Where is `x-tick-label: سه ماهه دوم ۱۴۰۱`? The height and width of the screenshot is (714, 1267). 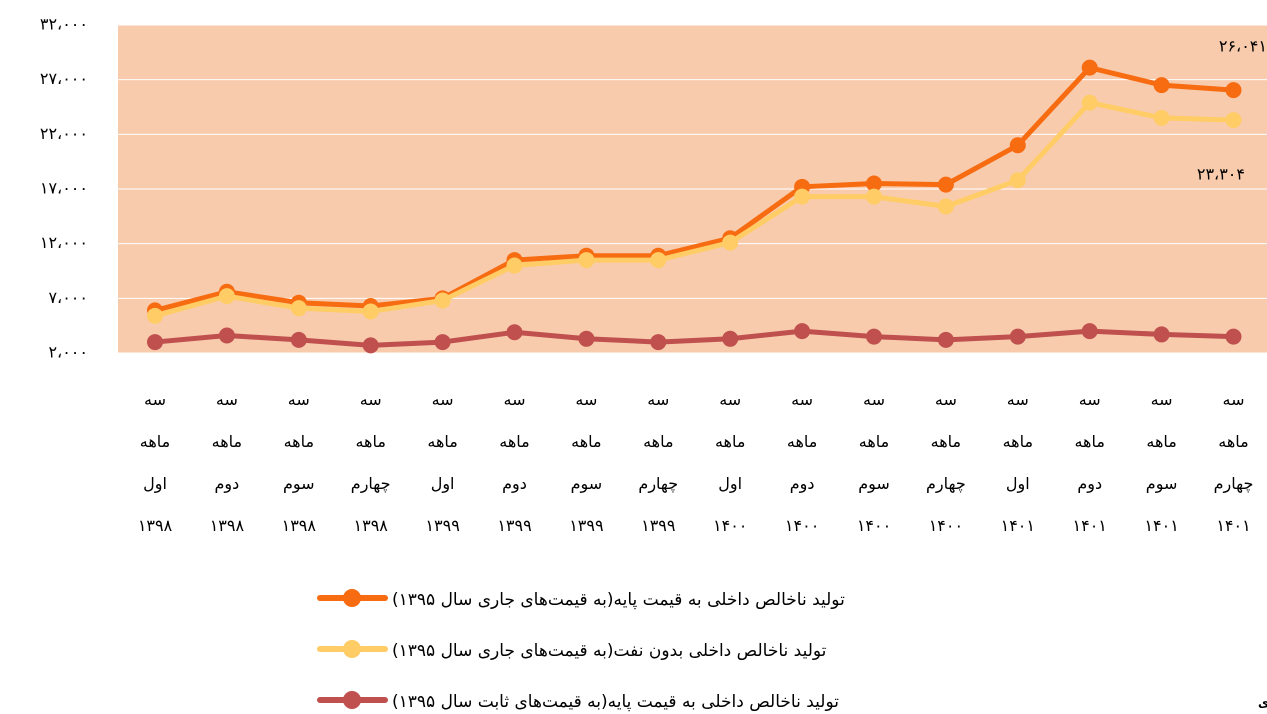 x-tick-label: سه ماهه دوم ۱۴۰۱ is located at coordinates (1090, 462).